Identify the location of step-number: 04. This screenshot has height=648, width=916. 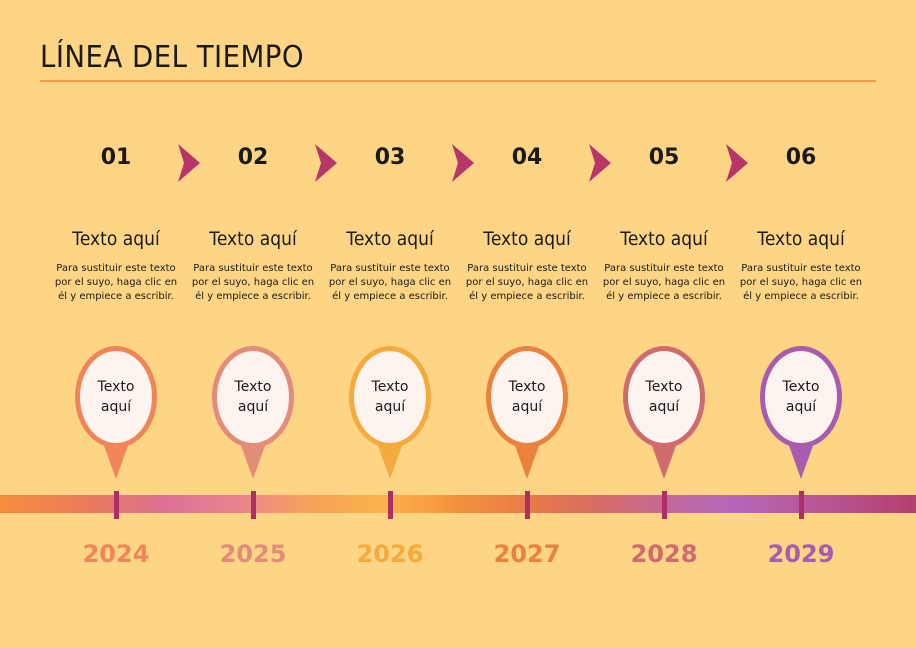
(527, 157).